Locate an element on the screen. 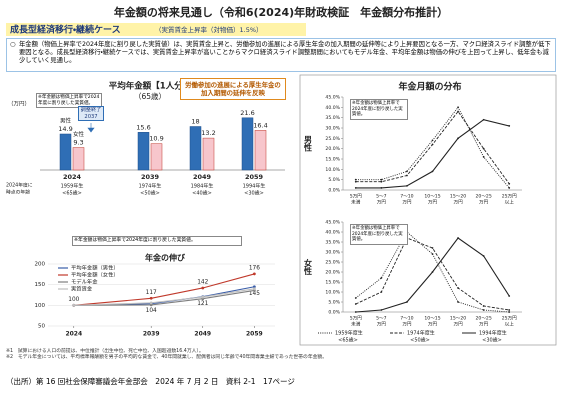 Image resolution: width=562 pixels, height=400 pixels. legend-label: 実質賃金 is located at coordinates (82, 289).